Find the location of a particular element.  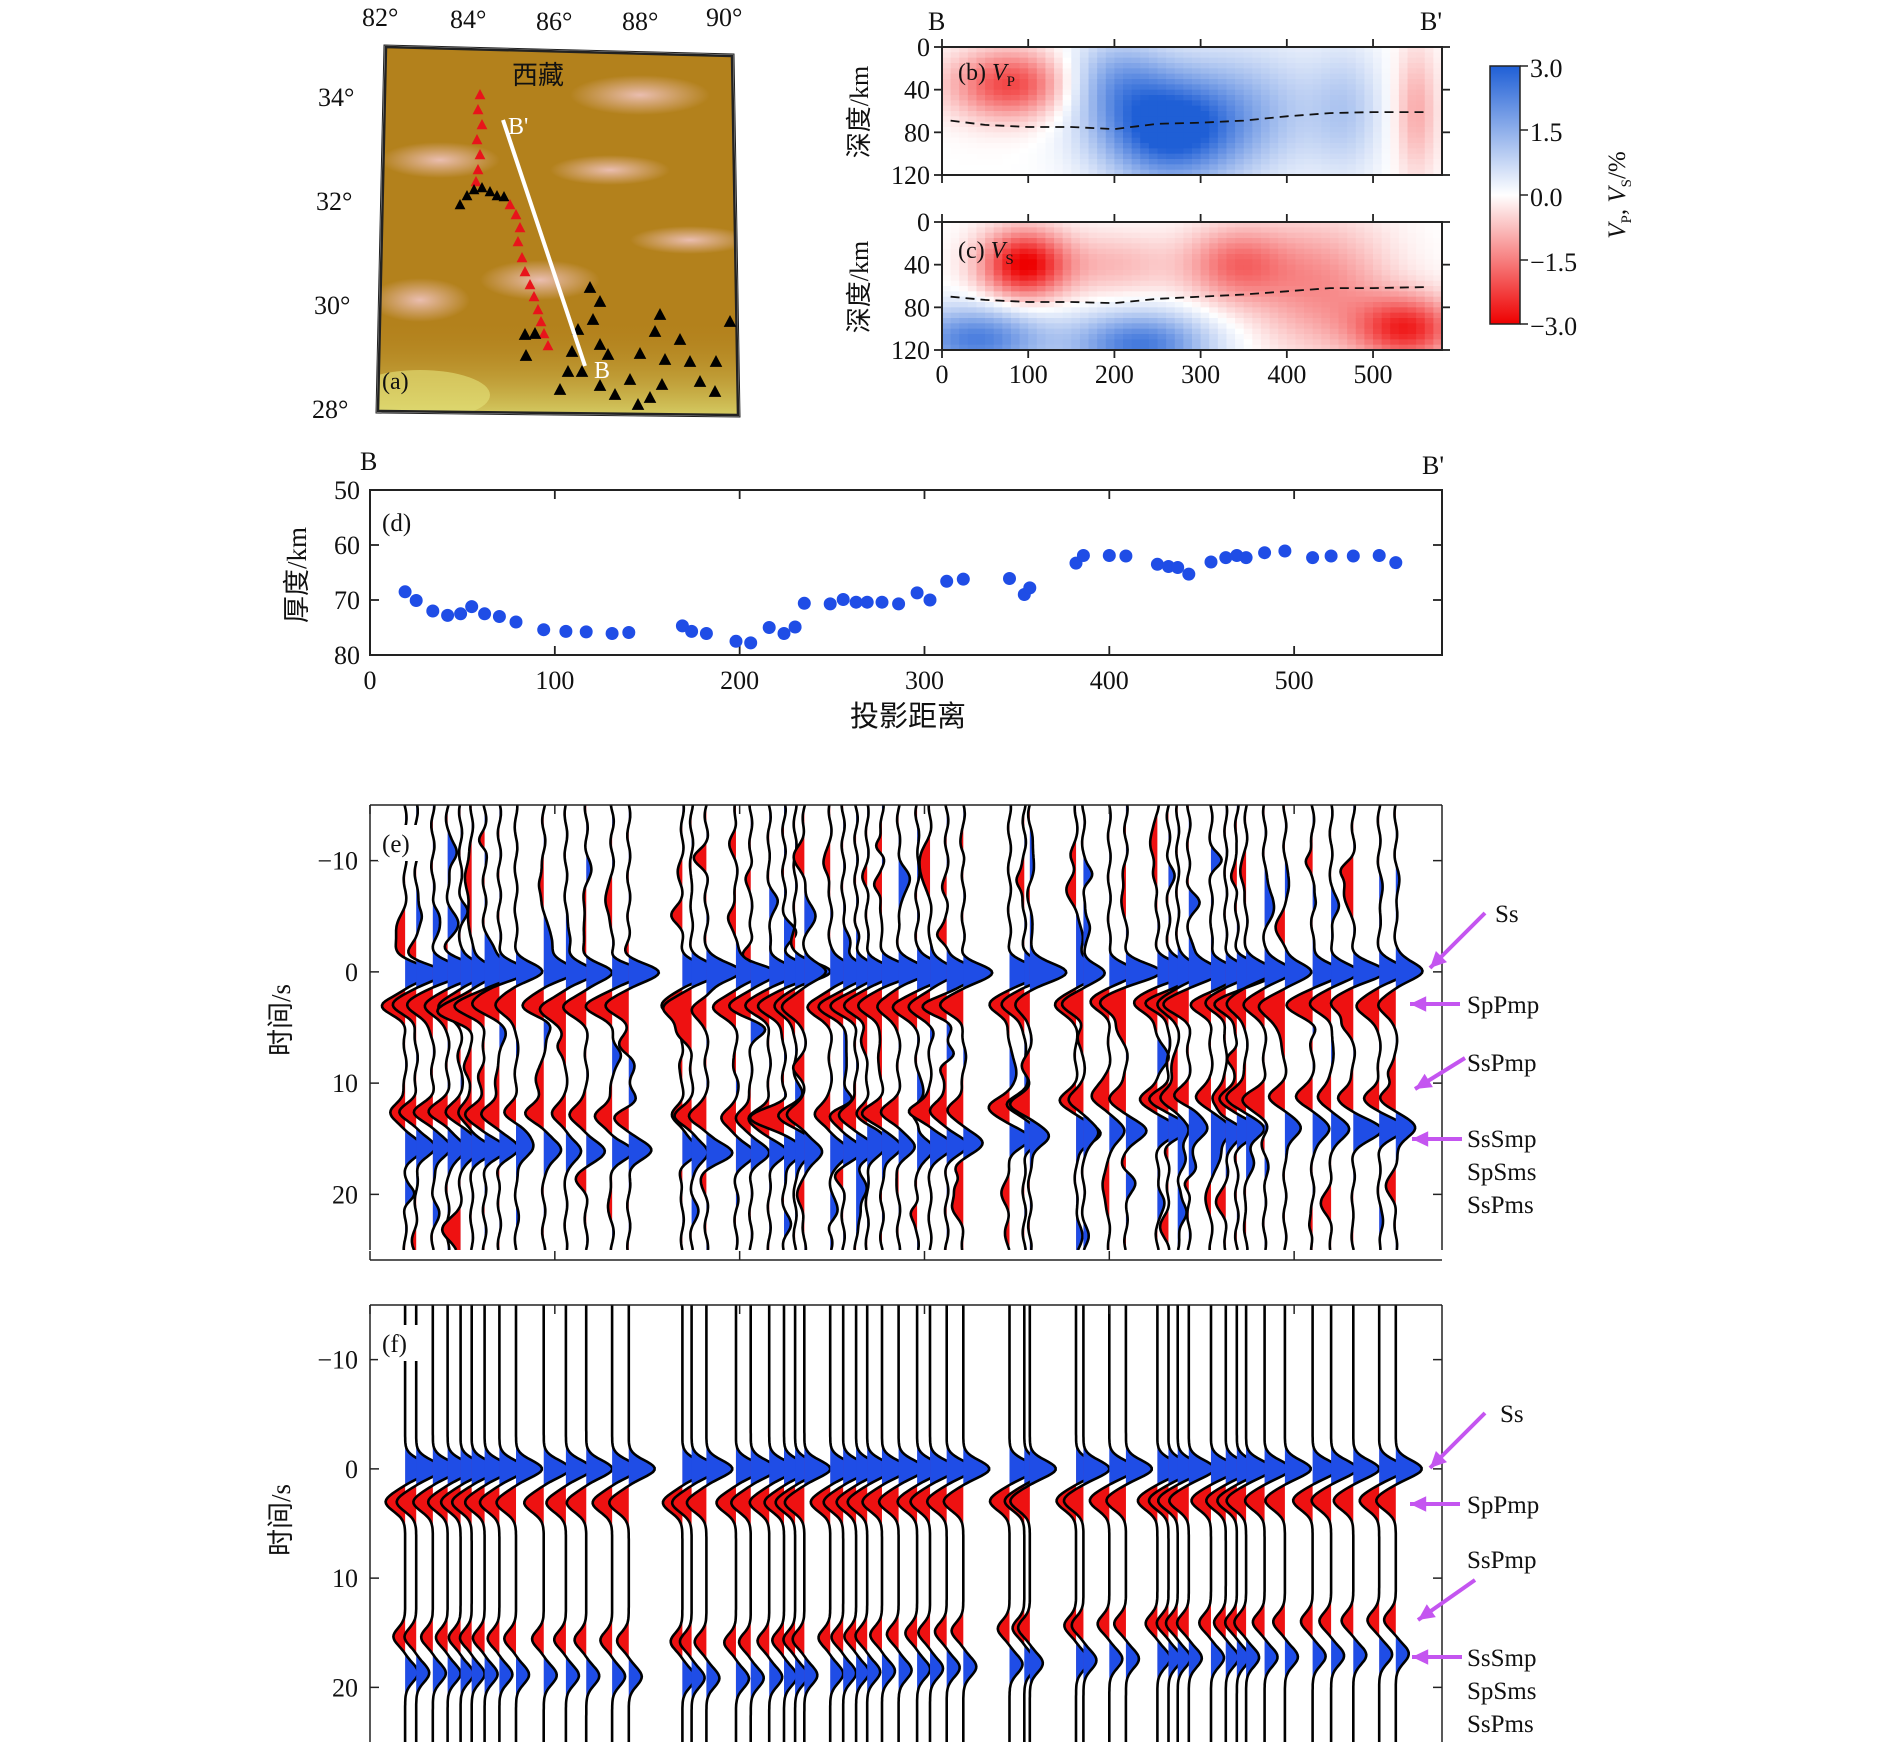

positive-fill is located at coordinates (1325, 1523).